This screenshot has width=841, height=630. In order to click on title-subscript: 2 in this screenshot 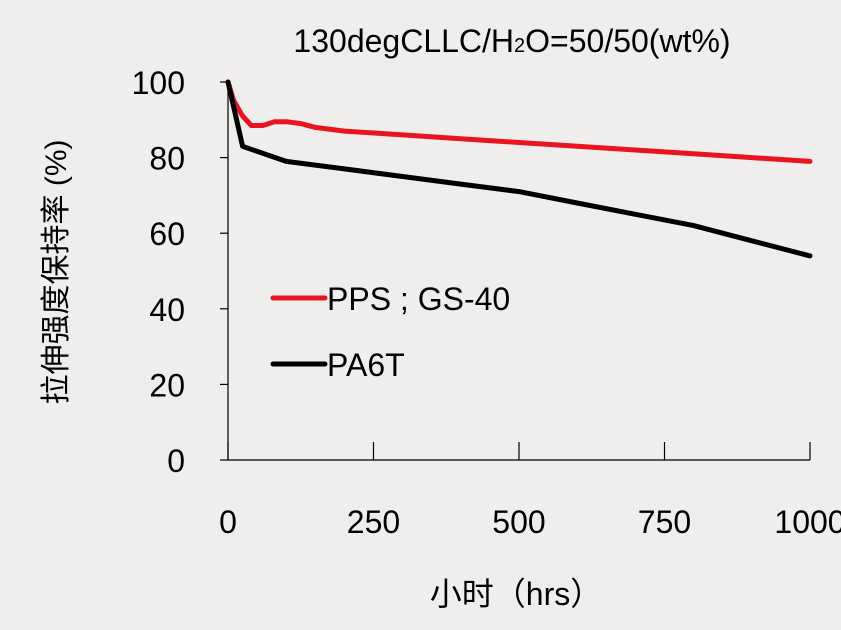, I will do `click(519, 46)`.